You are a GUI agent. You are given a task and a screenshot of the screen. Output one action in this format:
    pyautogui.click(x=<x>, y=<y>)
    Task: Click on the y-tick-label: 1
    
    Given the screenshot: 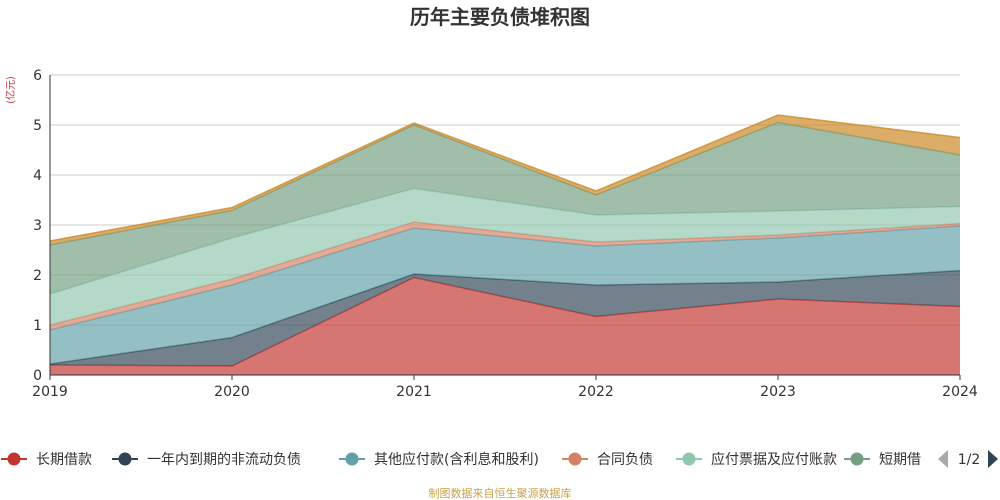 What is the action you would take?
    pyautogui.click(x=37, y=326)
    